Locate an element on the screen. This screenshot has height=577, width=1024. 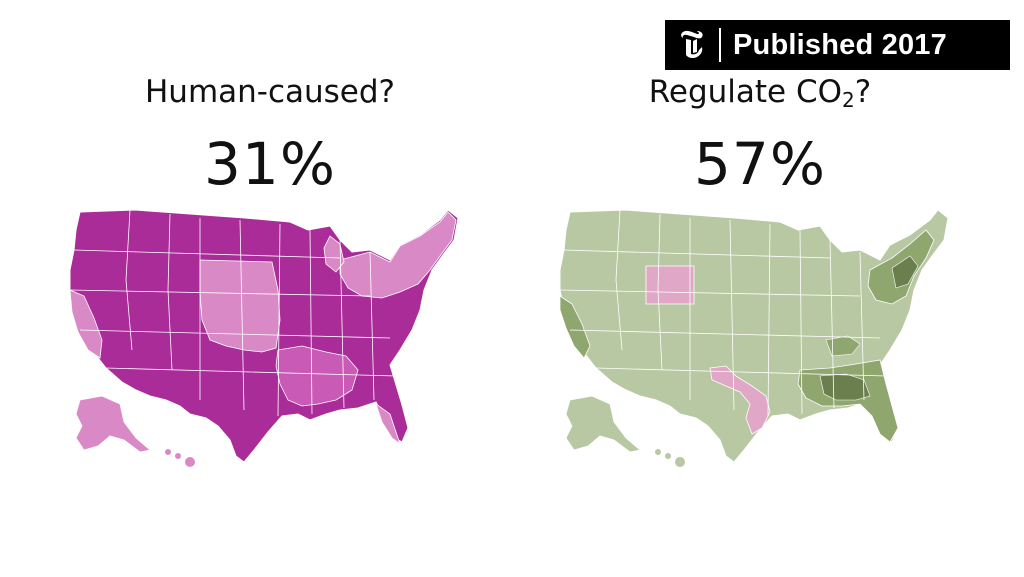
map-region-mid-california is located at coordinates (575, 327).